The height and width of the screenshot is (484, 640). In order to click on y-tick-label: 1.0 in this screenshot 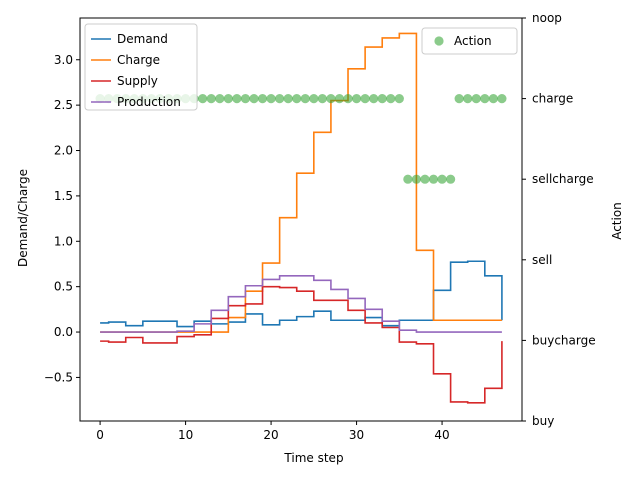, I will do `click(63, 241)`.